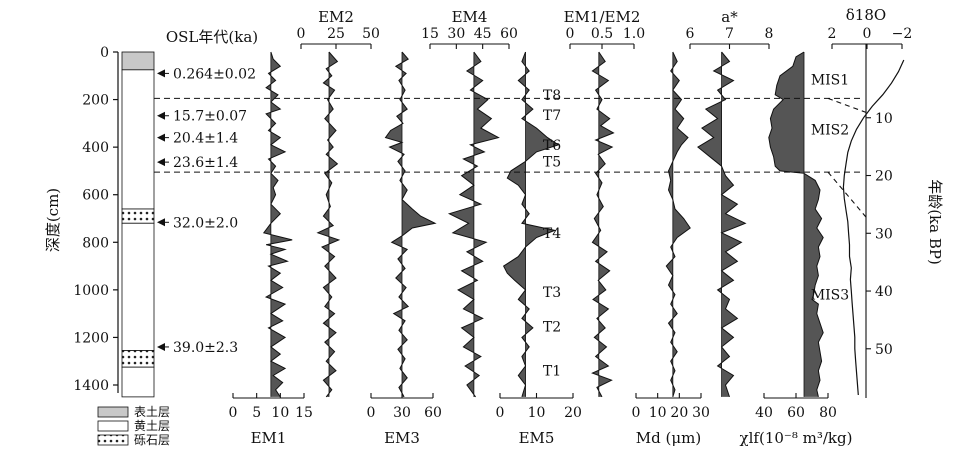  I want to click on chi-tick-label: 80, so click(828, 413).